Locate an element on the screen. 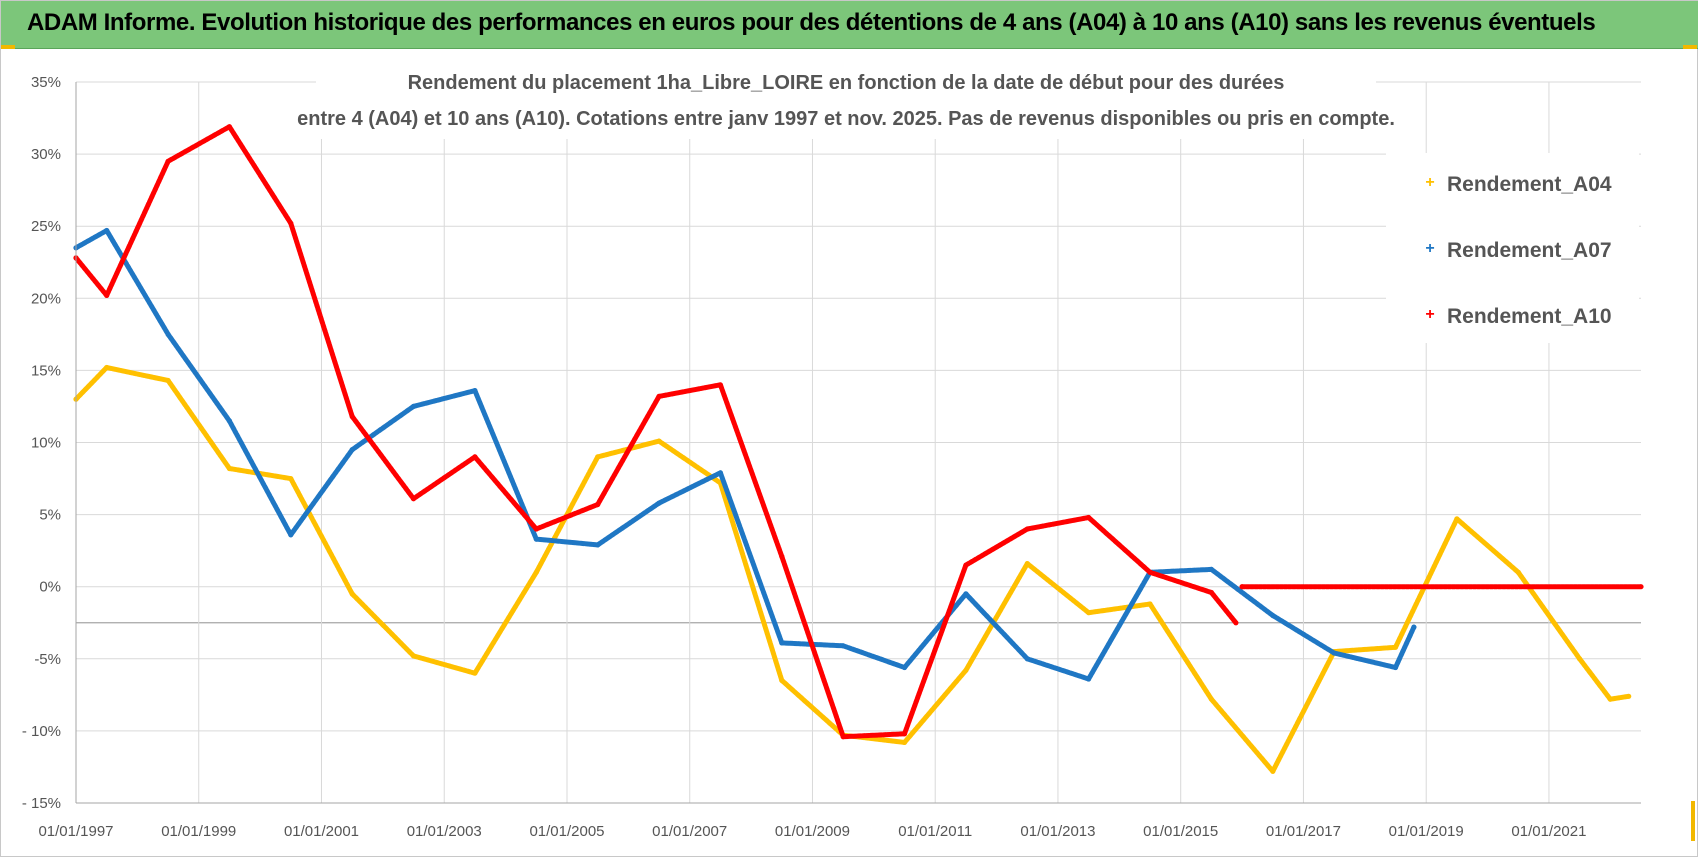 This screenshot has width=1698, height=858. legend-label-rendement-a07: Rendement_A07 is located at coordinates (1529, 250).